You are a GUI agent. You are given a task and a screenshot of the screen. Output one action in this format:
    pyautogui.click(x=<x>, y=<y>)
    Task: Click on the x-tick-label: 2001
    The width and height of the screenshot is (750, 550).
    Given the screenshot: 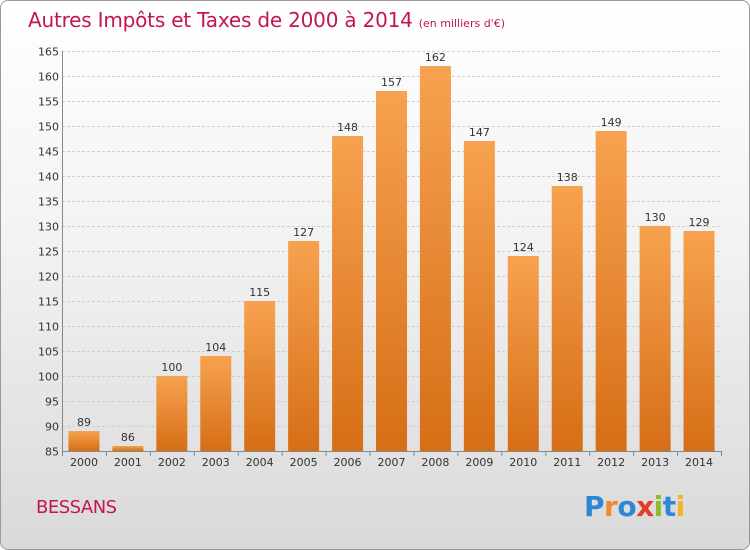 What is the action you would take?
    pyautogui.click(x=128, y=462)
    